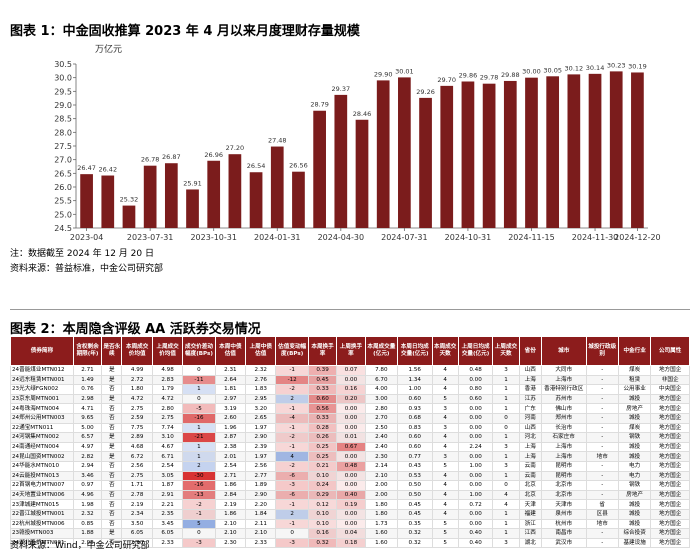  Describe the element at coordinates (670, 351) in the screenshot. I see `column-header: 公司属性` at that location.